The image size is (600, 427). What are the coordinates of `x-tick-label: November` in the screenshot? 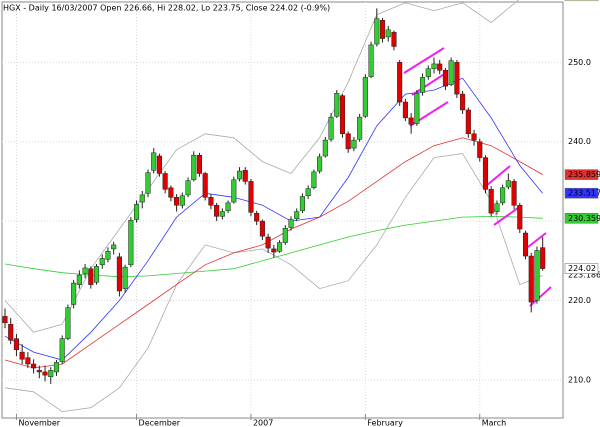 It's located at (39, 423).